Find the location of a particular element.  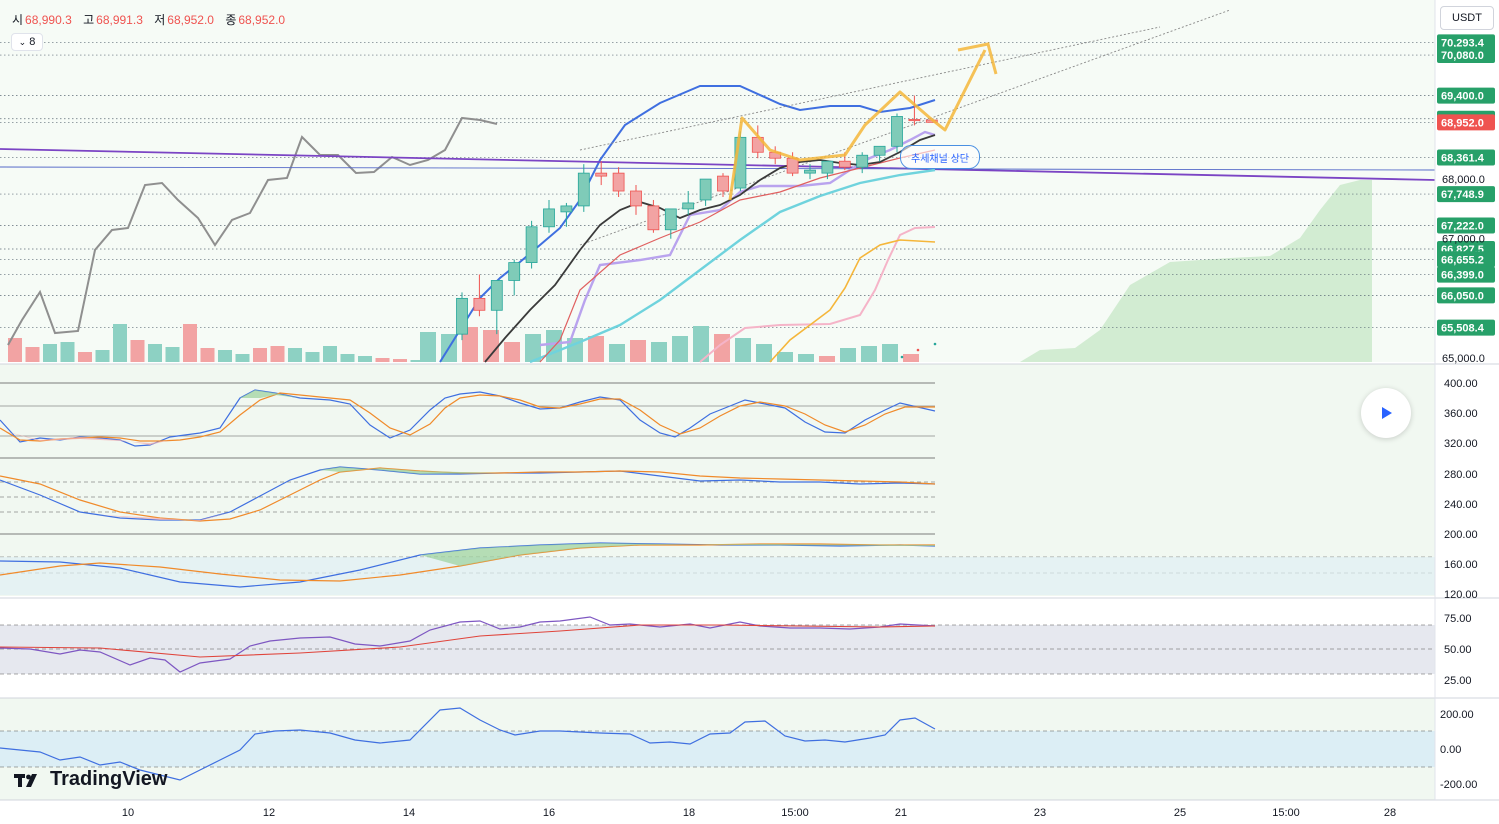

cci-band is located at coordinates (717, 749).